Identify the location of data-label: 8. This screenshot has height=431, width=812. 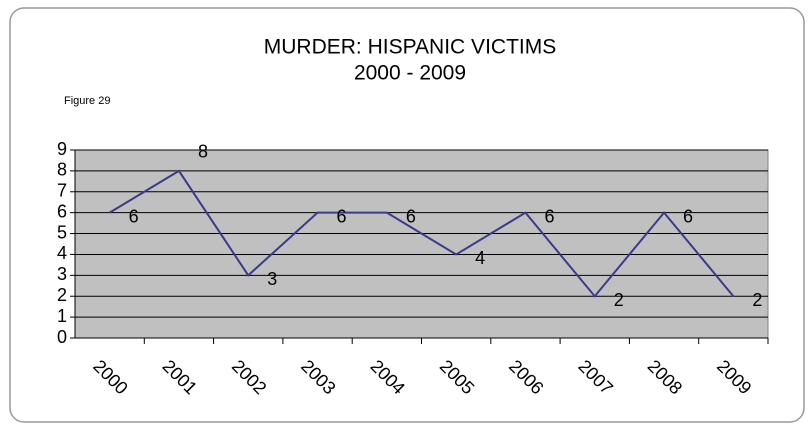
(203, 152).